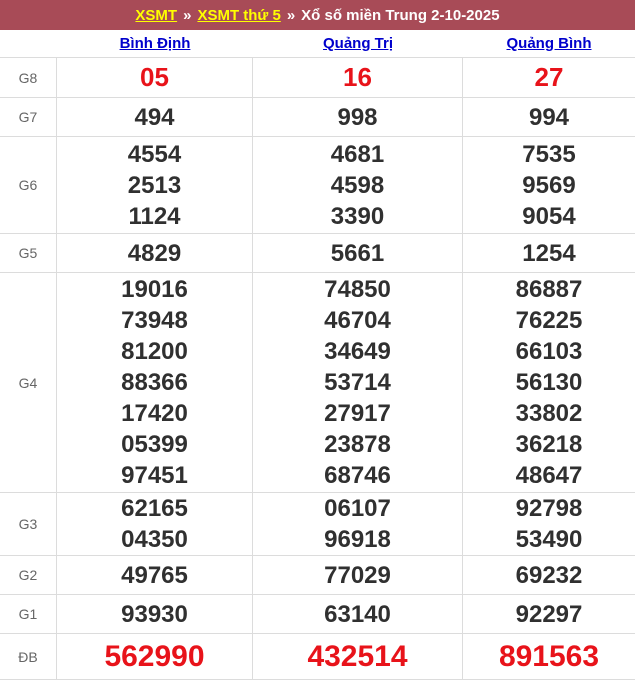 The image size is (635, 680). What do you see at coordinates (154, 351) in the screenshot?
I see `result-number: 81200` at bounding box center [154, 351].